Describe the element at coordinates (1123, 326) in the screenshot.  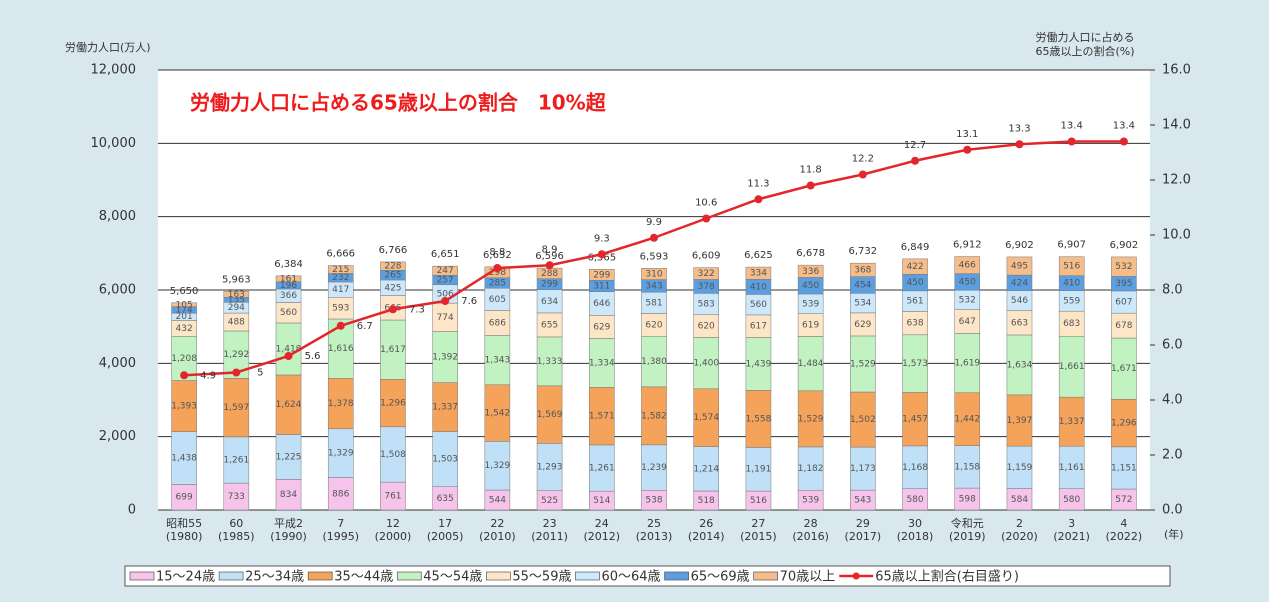
I see `segment-label: 678` at that location.